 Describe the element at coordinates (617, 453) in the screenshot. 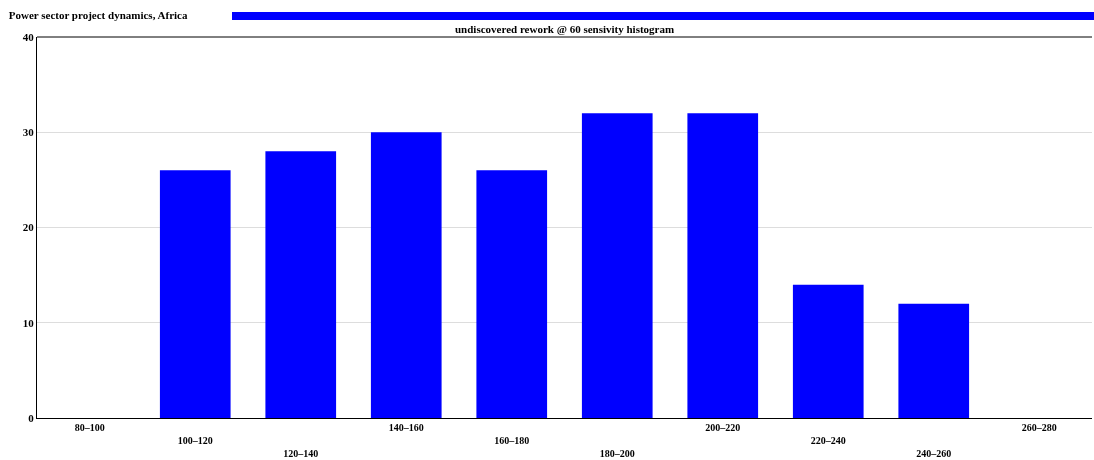

I see `x-tick-label: 180–200` at that location.